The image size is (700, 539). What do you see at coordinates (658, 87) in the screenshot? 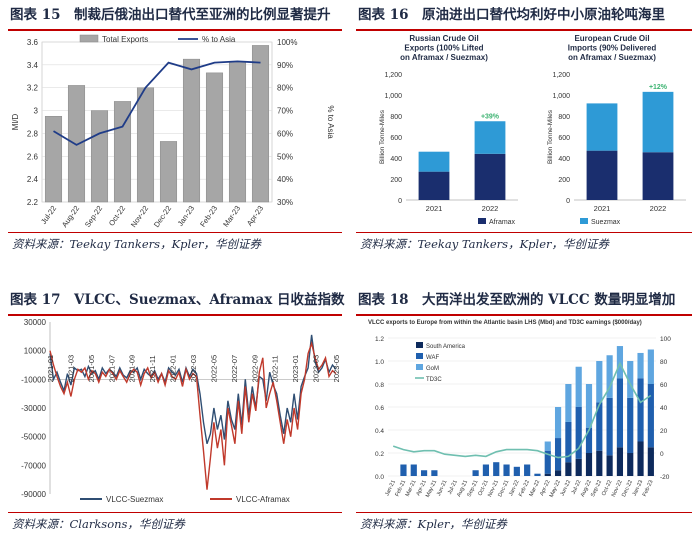
I see `fig16-growth-annotation: +12%` at bounding box center [658, 87].